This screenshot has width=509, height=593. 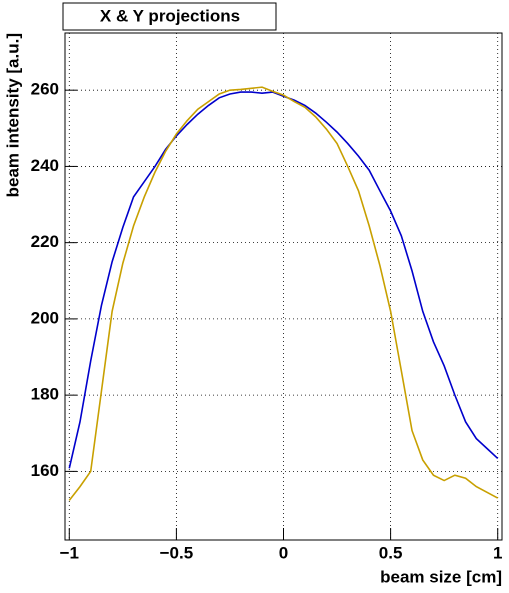 I want to click on x-tick-label: −1, so click(x=69, y=552).